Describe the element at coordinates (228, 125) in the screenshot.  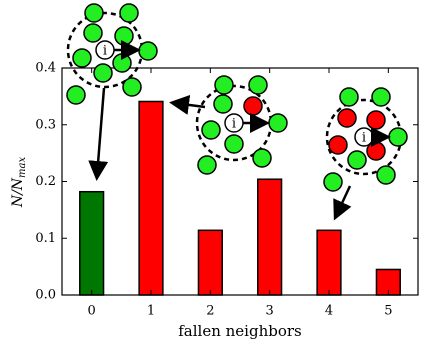
I see `diagram-2: i` at that location.